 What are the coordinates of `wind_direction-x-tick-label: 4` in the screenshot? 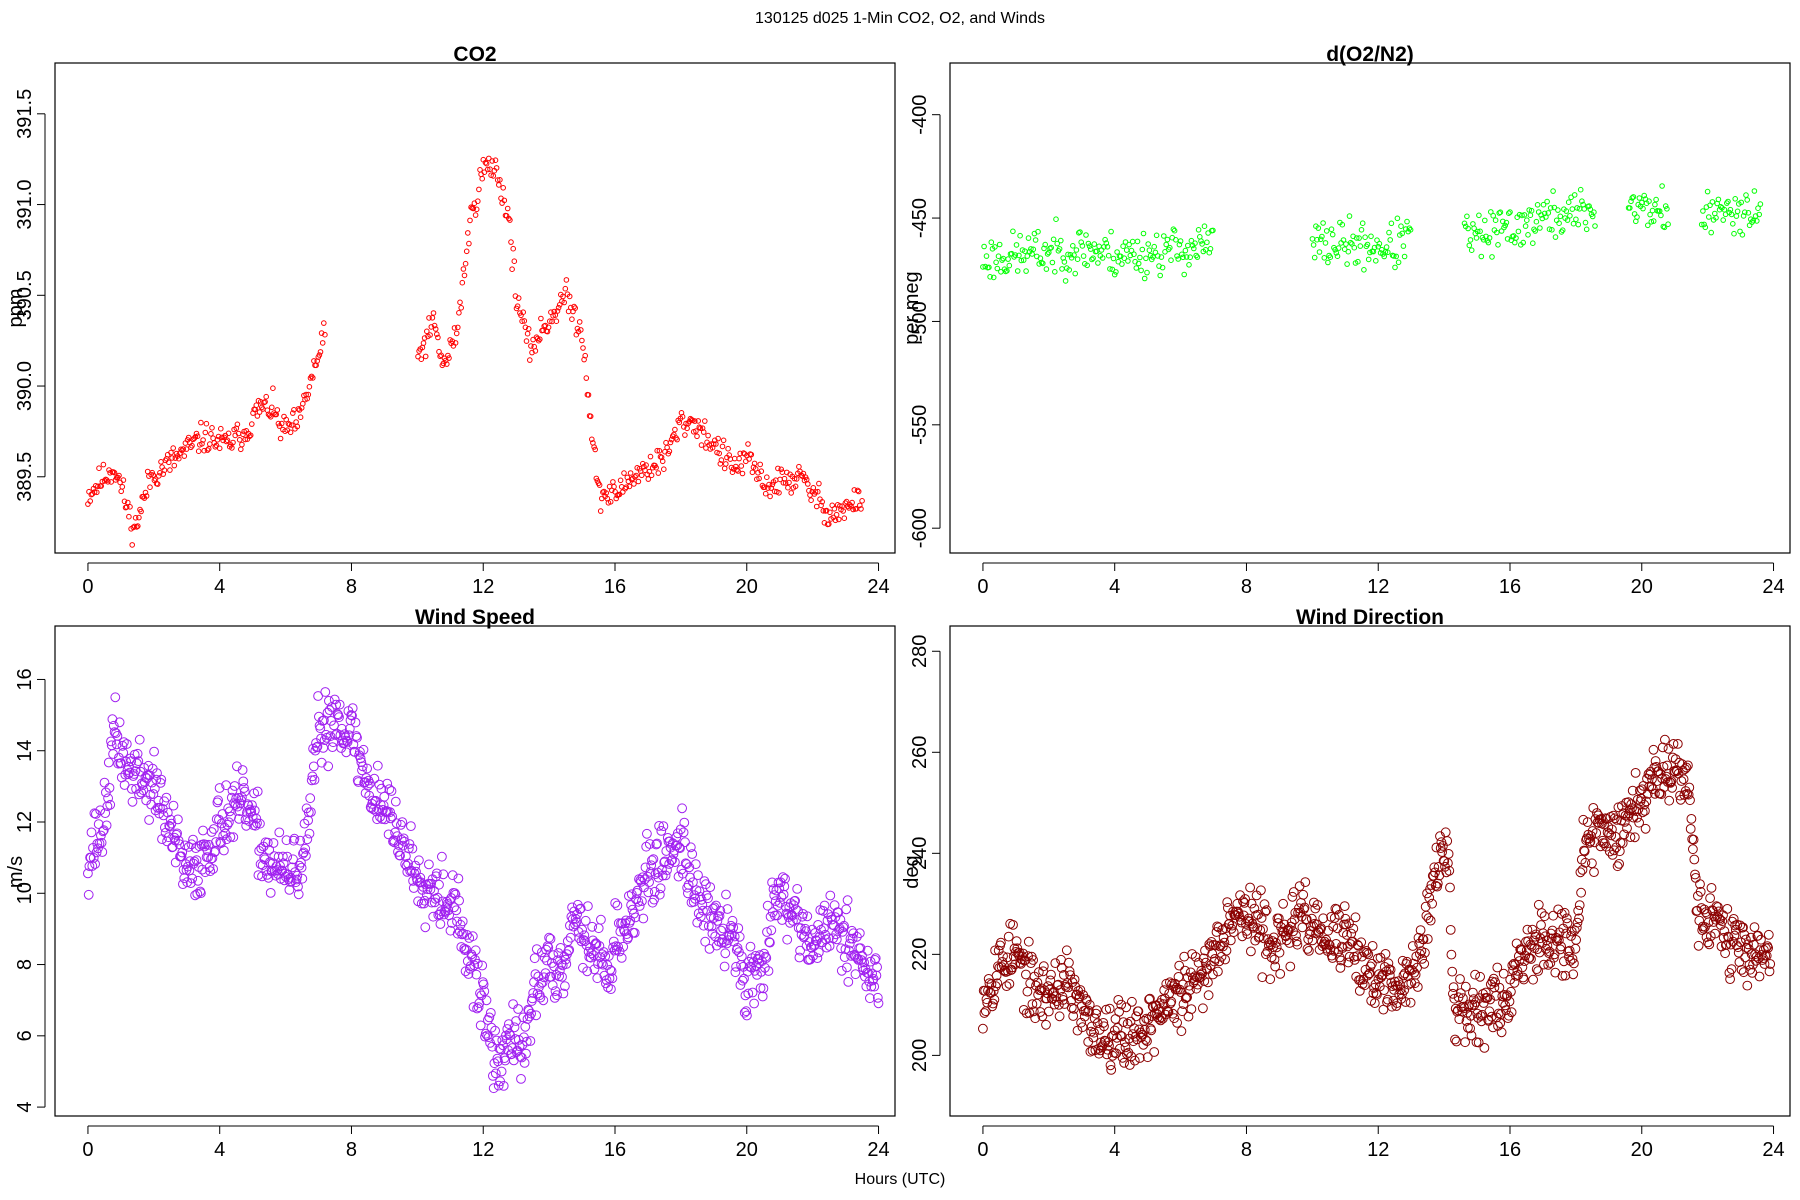 It's located at (1114, 1150).